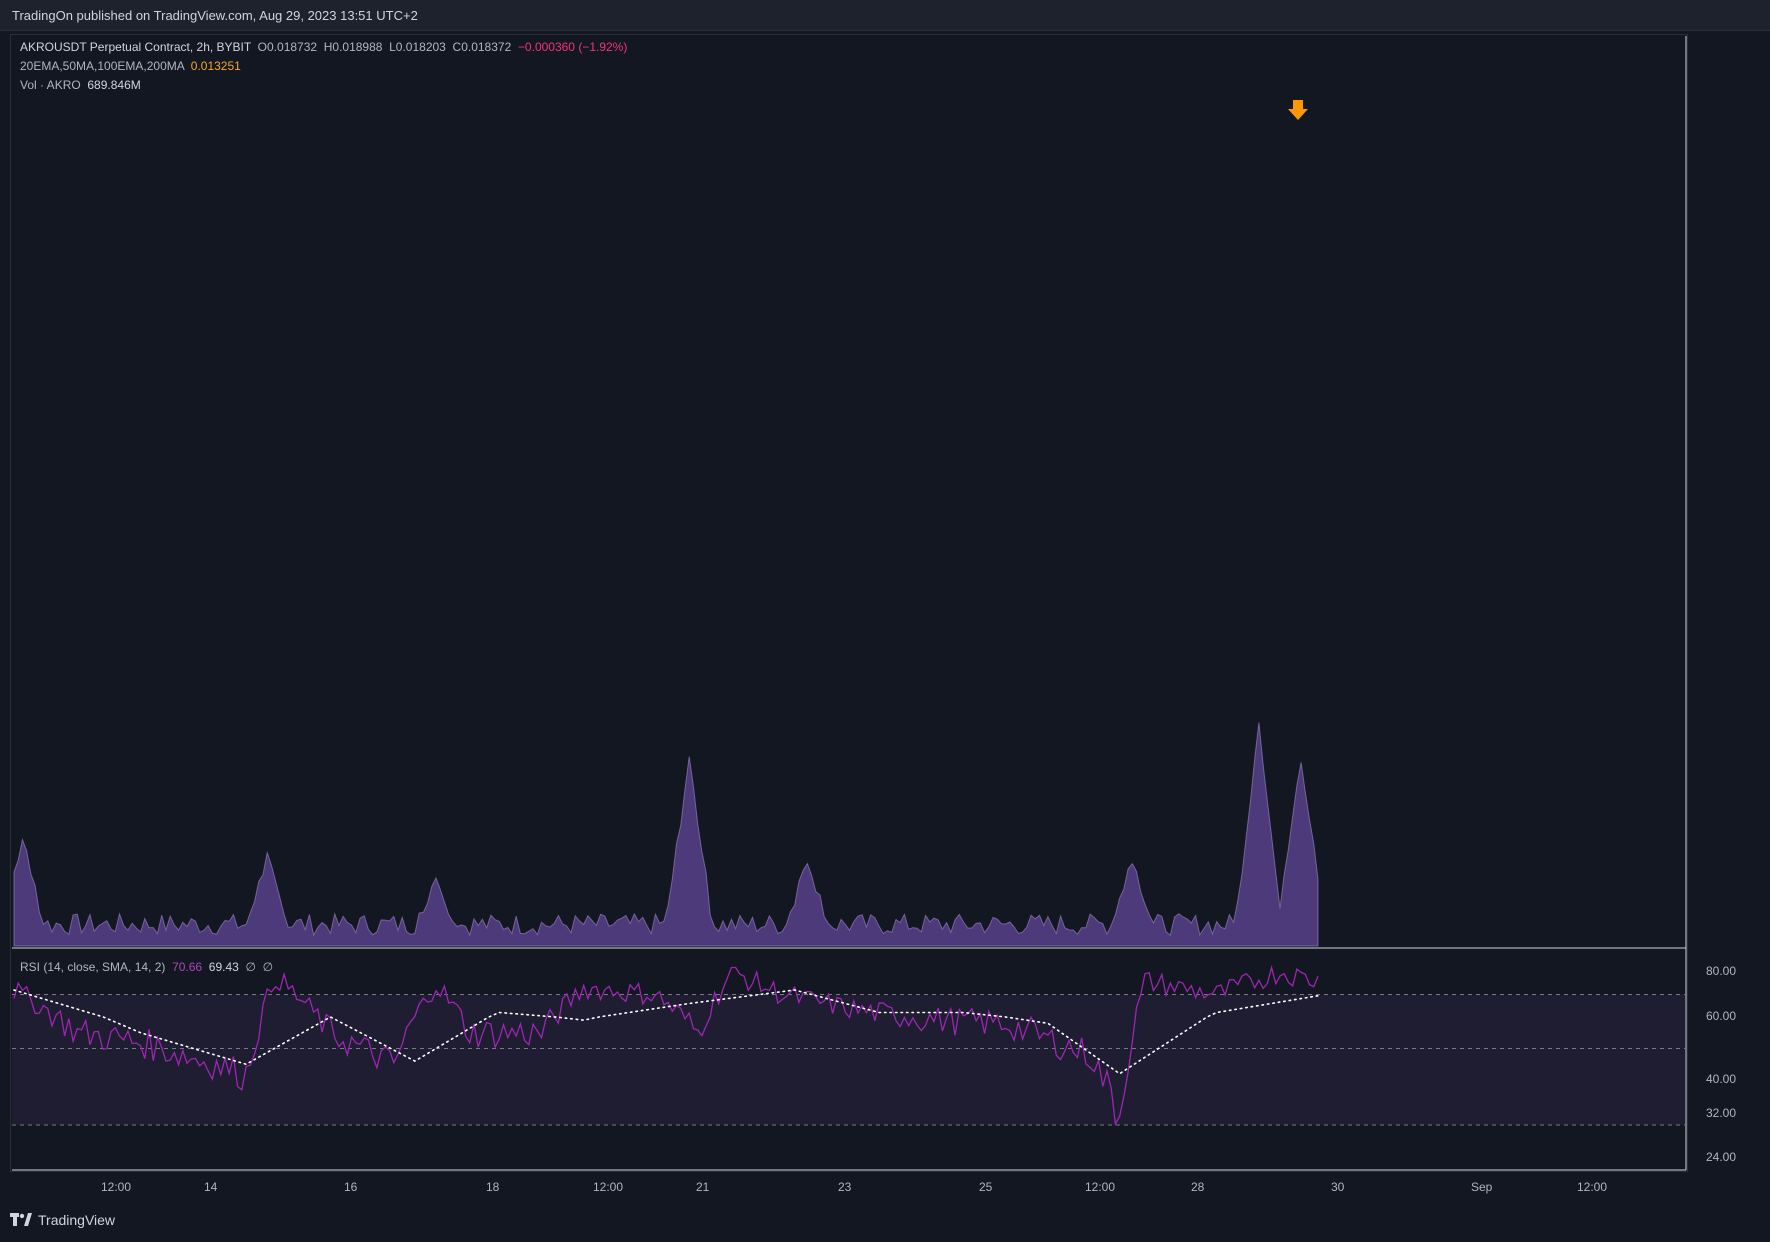  What do you see at coordinates (250, 967) in the screenshot?
I see `legend-rsi-extra1: ∅` at bounding box center [250, 967].